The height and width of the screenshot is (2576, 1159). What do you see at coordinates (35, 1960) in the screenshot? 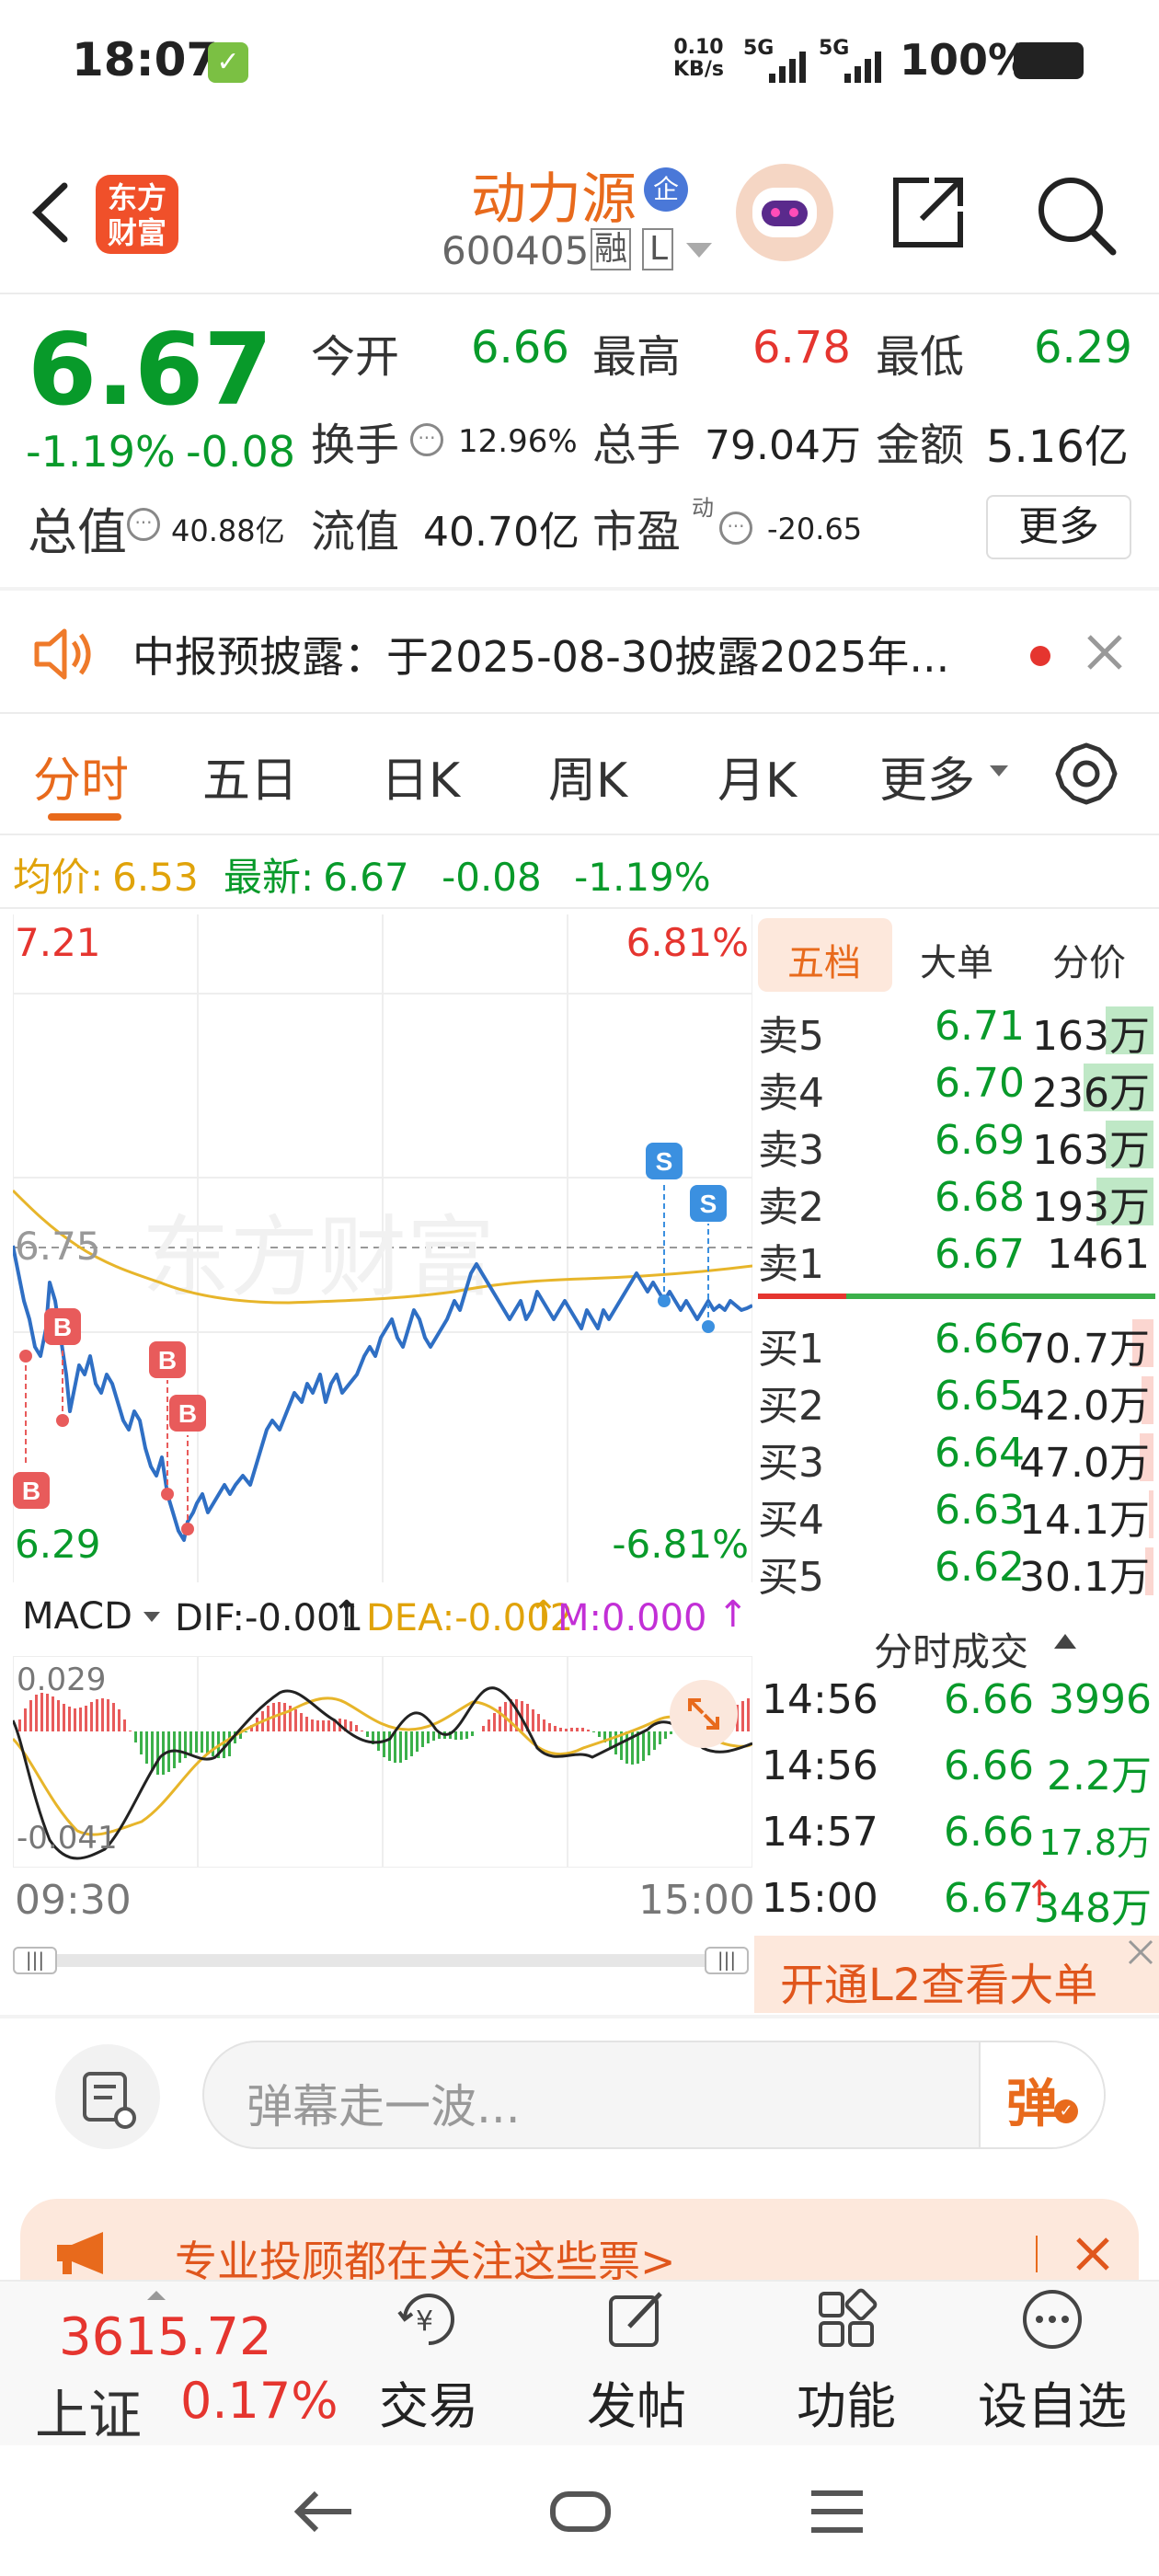
I see `scroll-handle-left: |||` at bounding box center [35, 1960].